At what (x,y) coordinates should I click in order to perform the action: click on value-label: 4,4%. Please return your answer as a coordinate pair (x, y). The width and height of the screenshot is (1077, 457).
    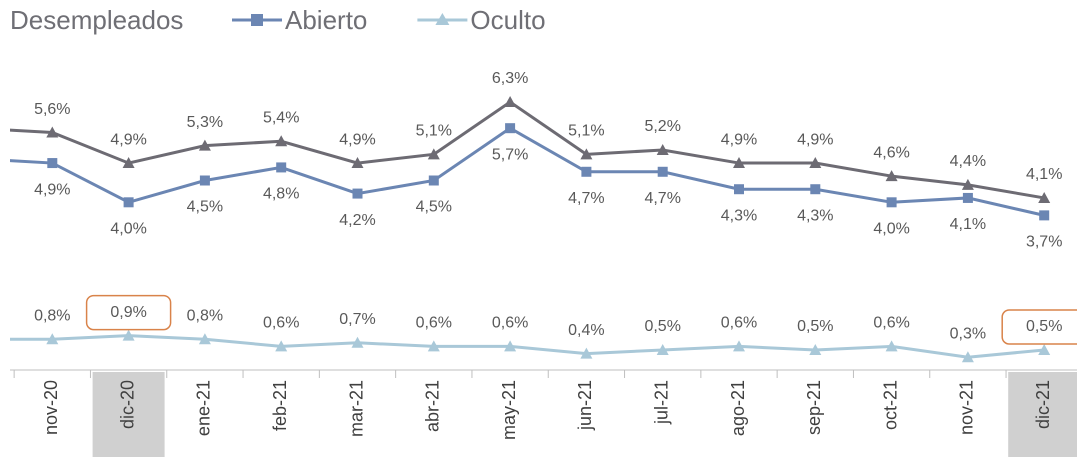
    Looking at the image, I should click on (968, 161).